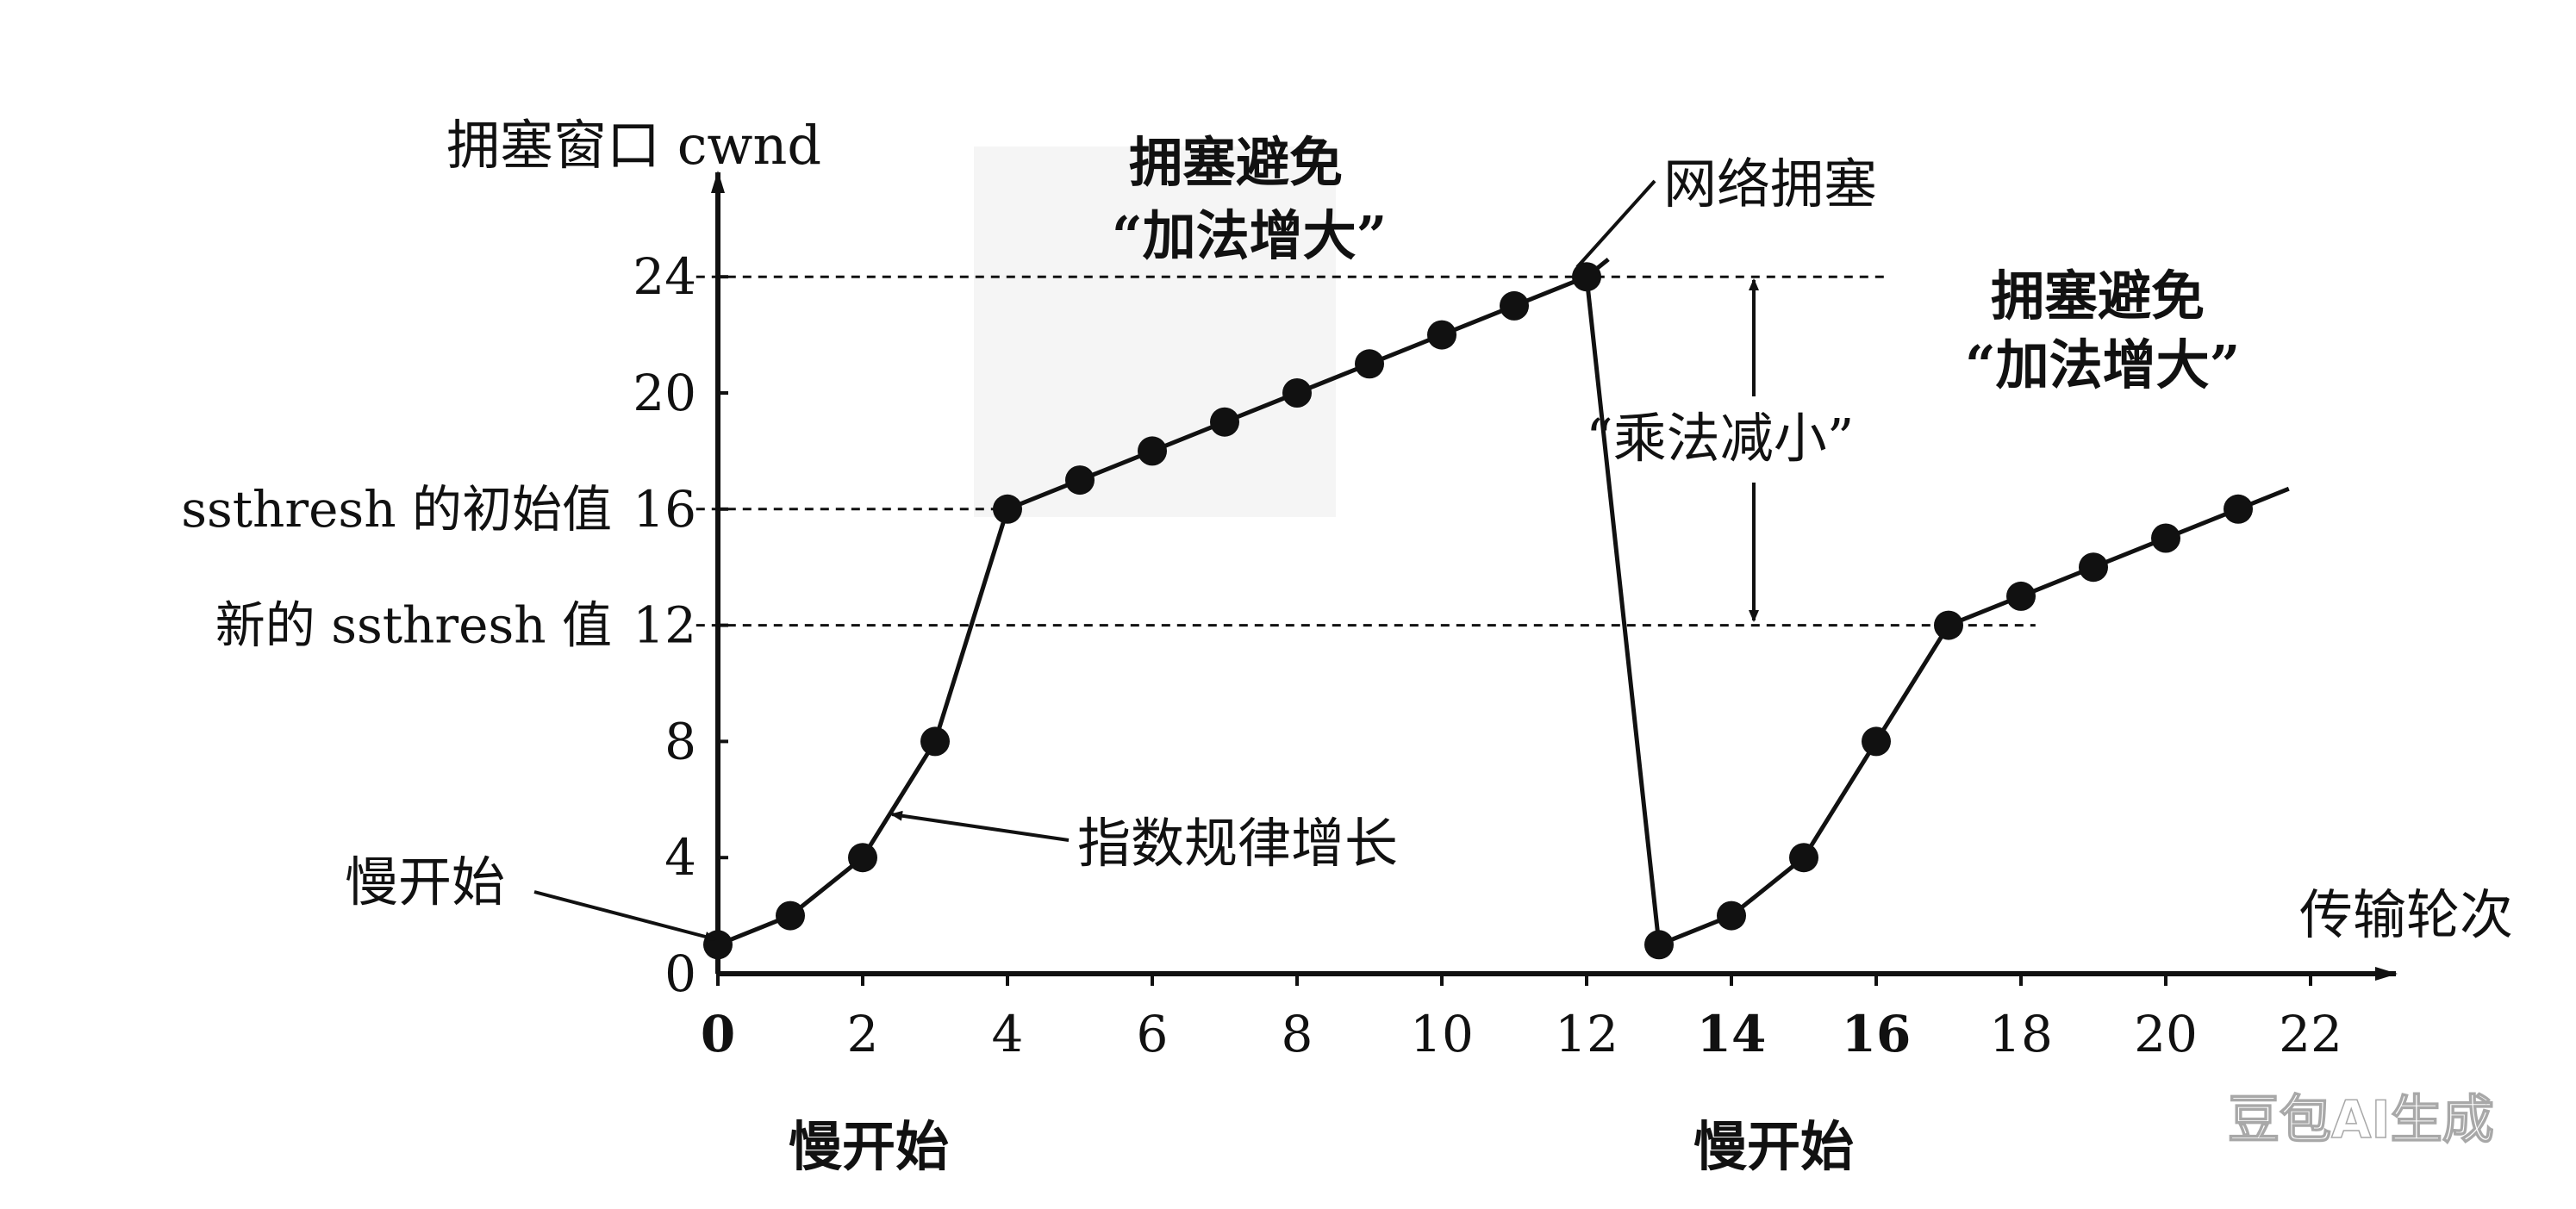  What do you see at coordinates (680, 741) in the screenshot?
I see `y-tick-label: 8` at bounding box center [680, 741].